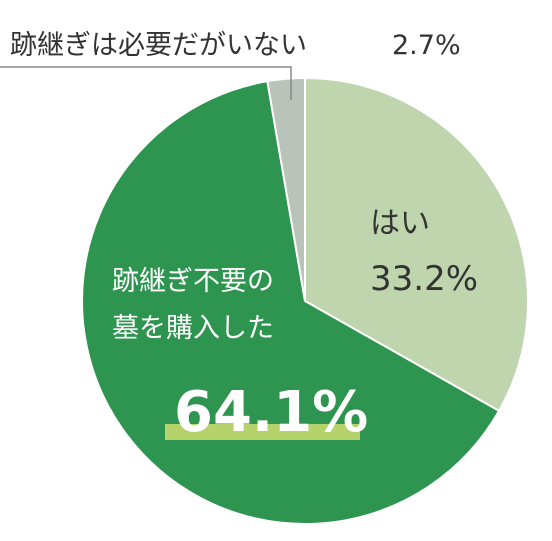  Describe the element at coordinates (271, 412) in the screenshot. I see `value-label: 64.1%` at that location.